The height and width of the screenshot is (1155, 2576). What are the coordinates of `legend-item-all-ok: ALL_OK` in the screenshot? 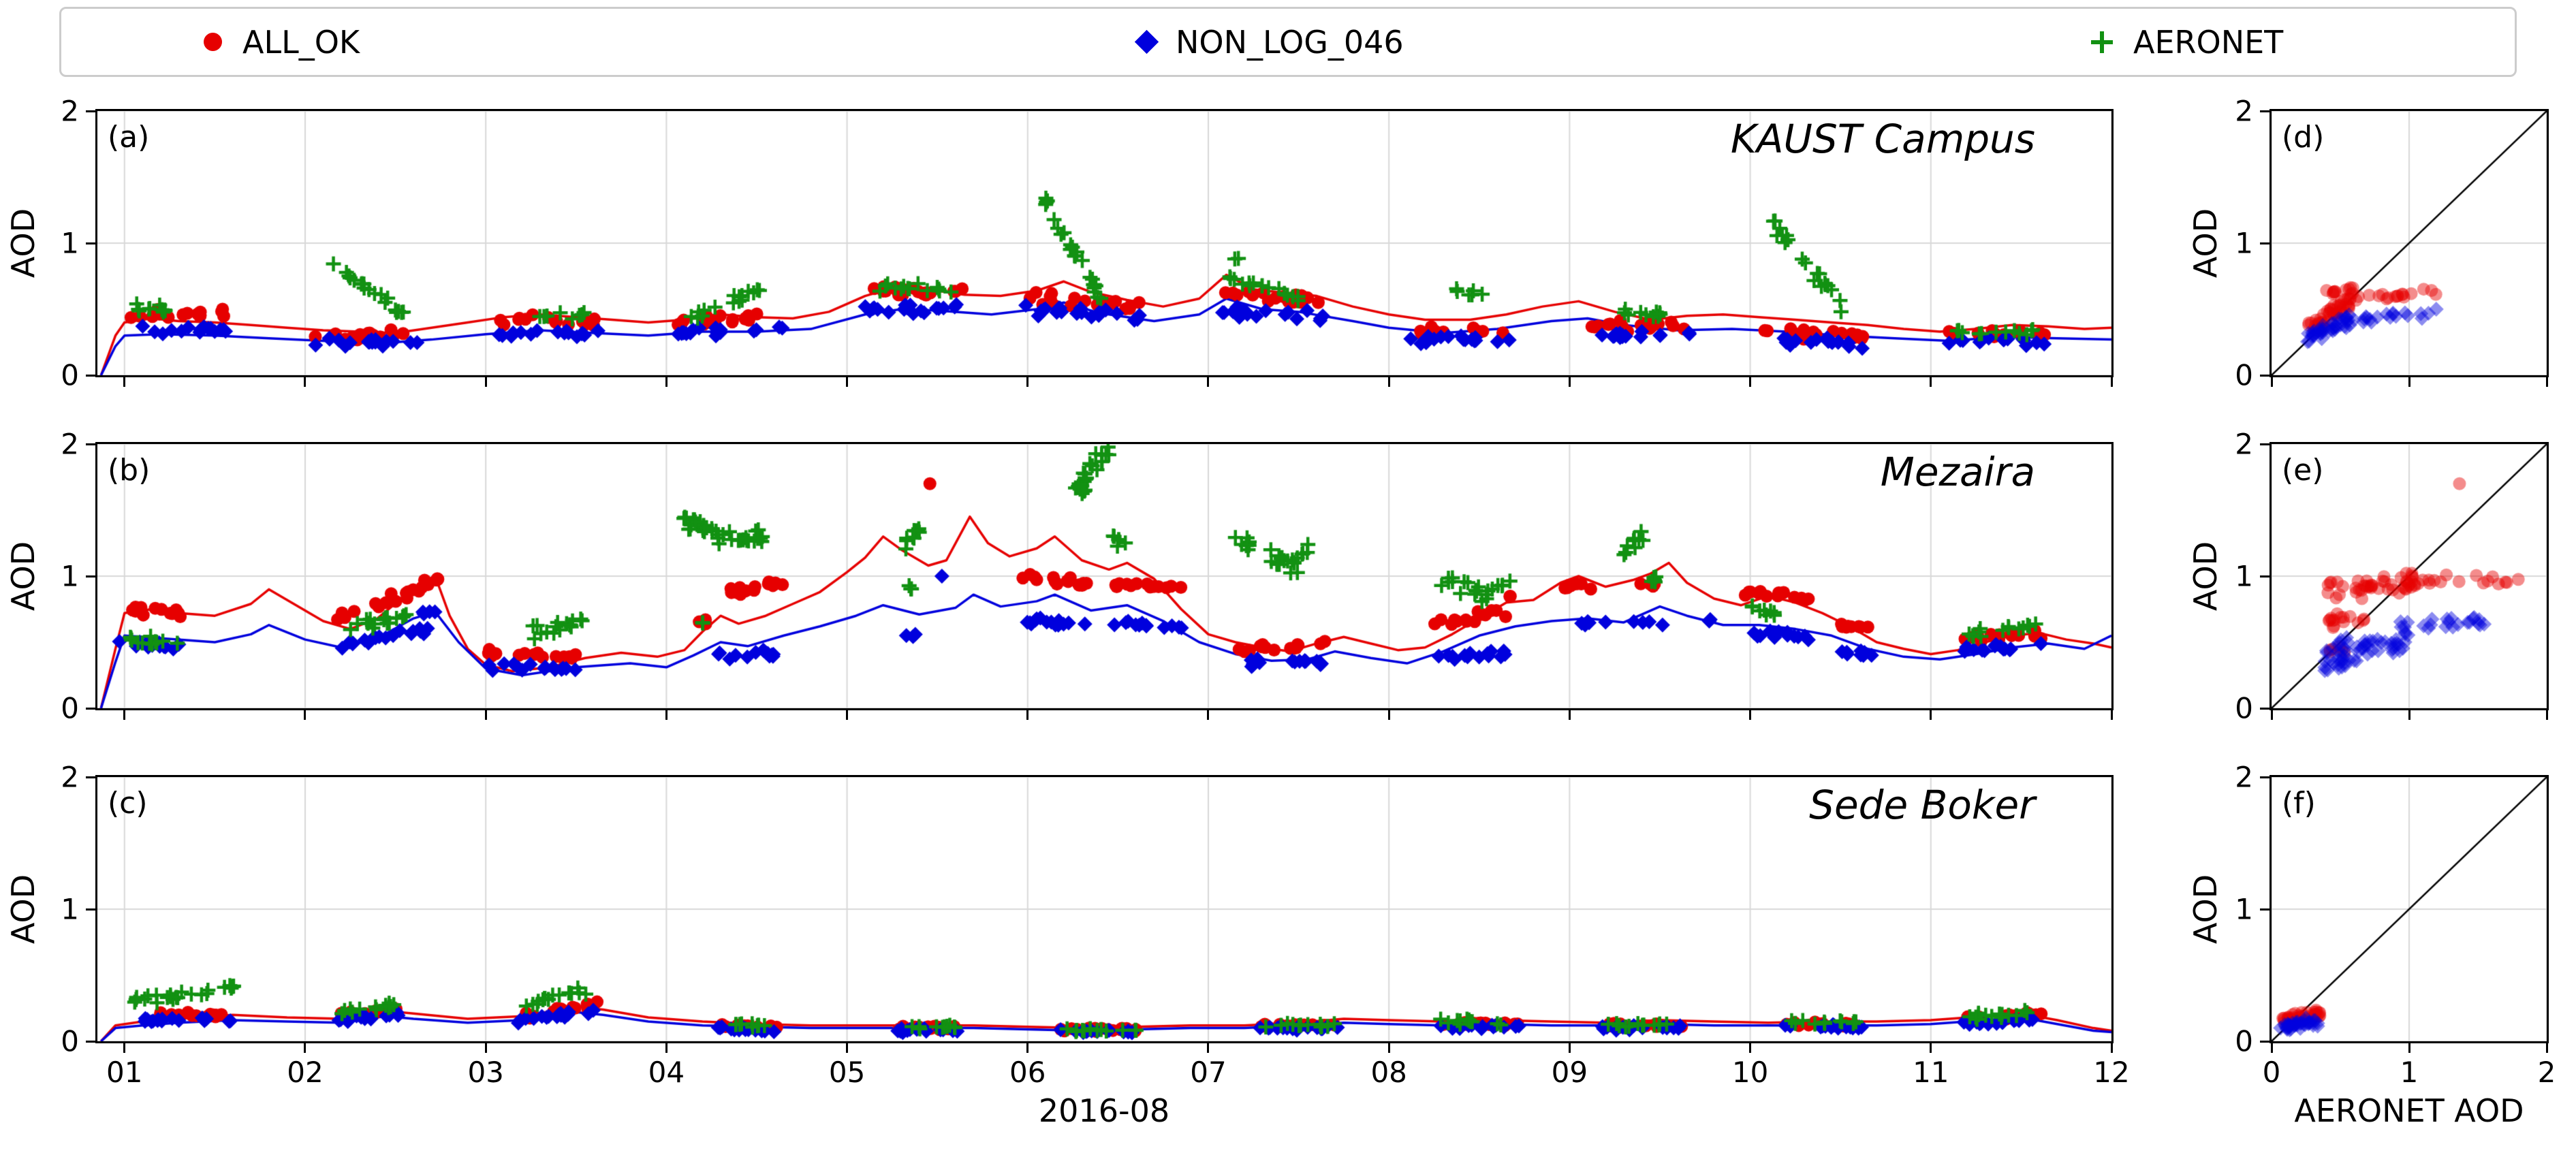 It's located at (282, 42).